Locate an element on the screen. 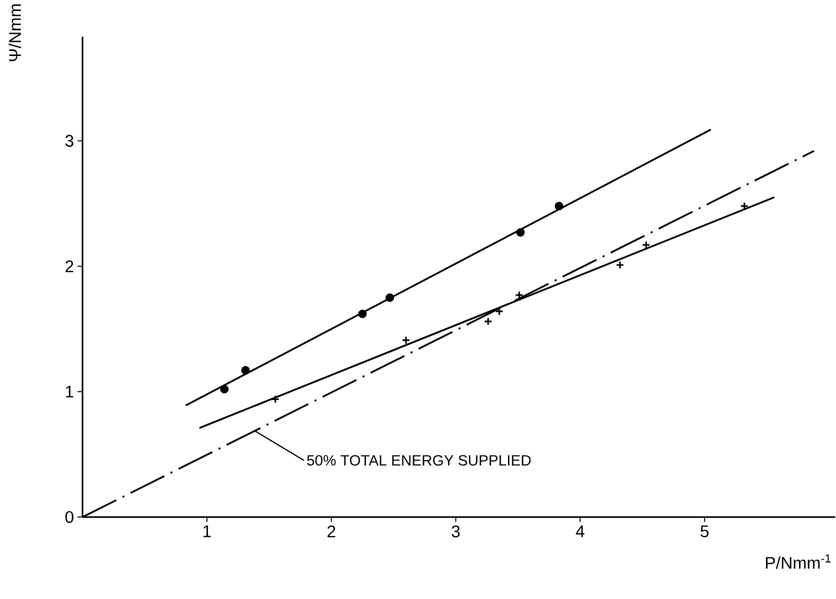 The image size is (836, 599). annotation: 50% TOTAL ENERGY SUPPLIED is located at coordinates (419, 460).